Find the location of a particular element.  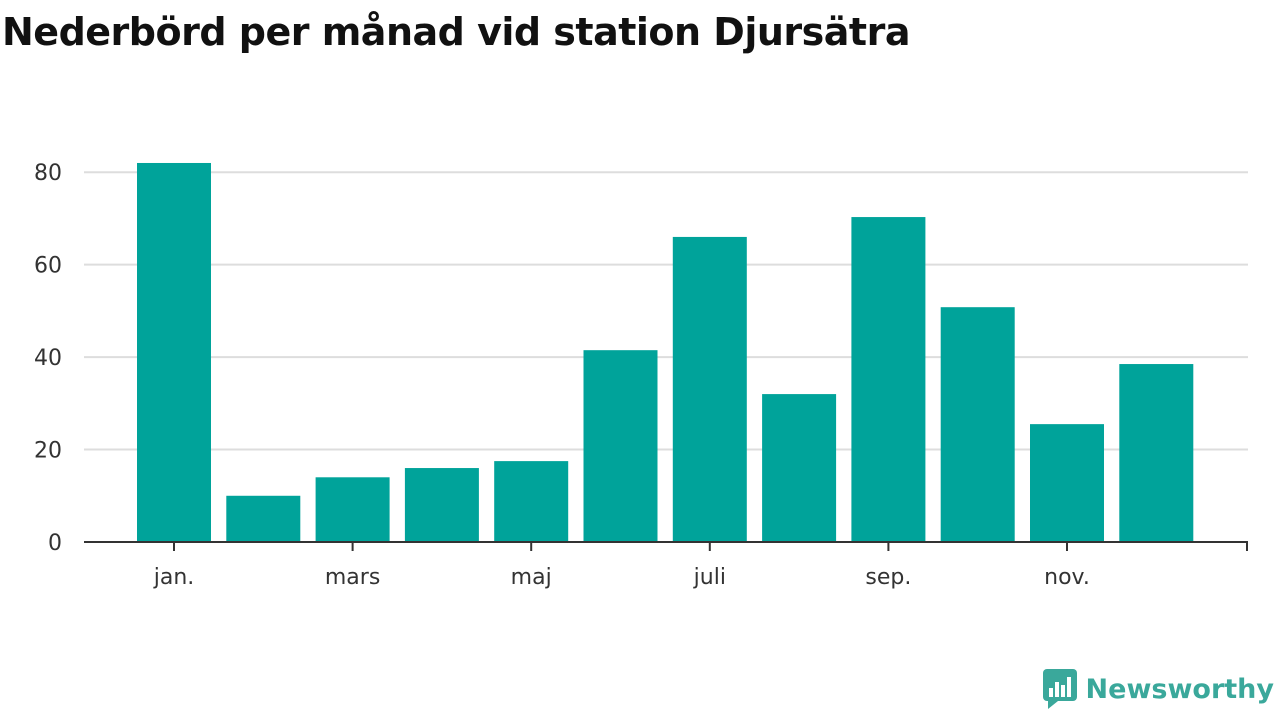

bar-maj is located at coordinates (531, 501).